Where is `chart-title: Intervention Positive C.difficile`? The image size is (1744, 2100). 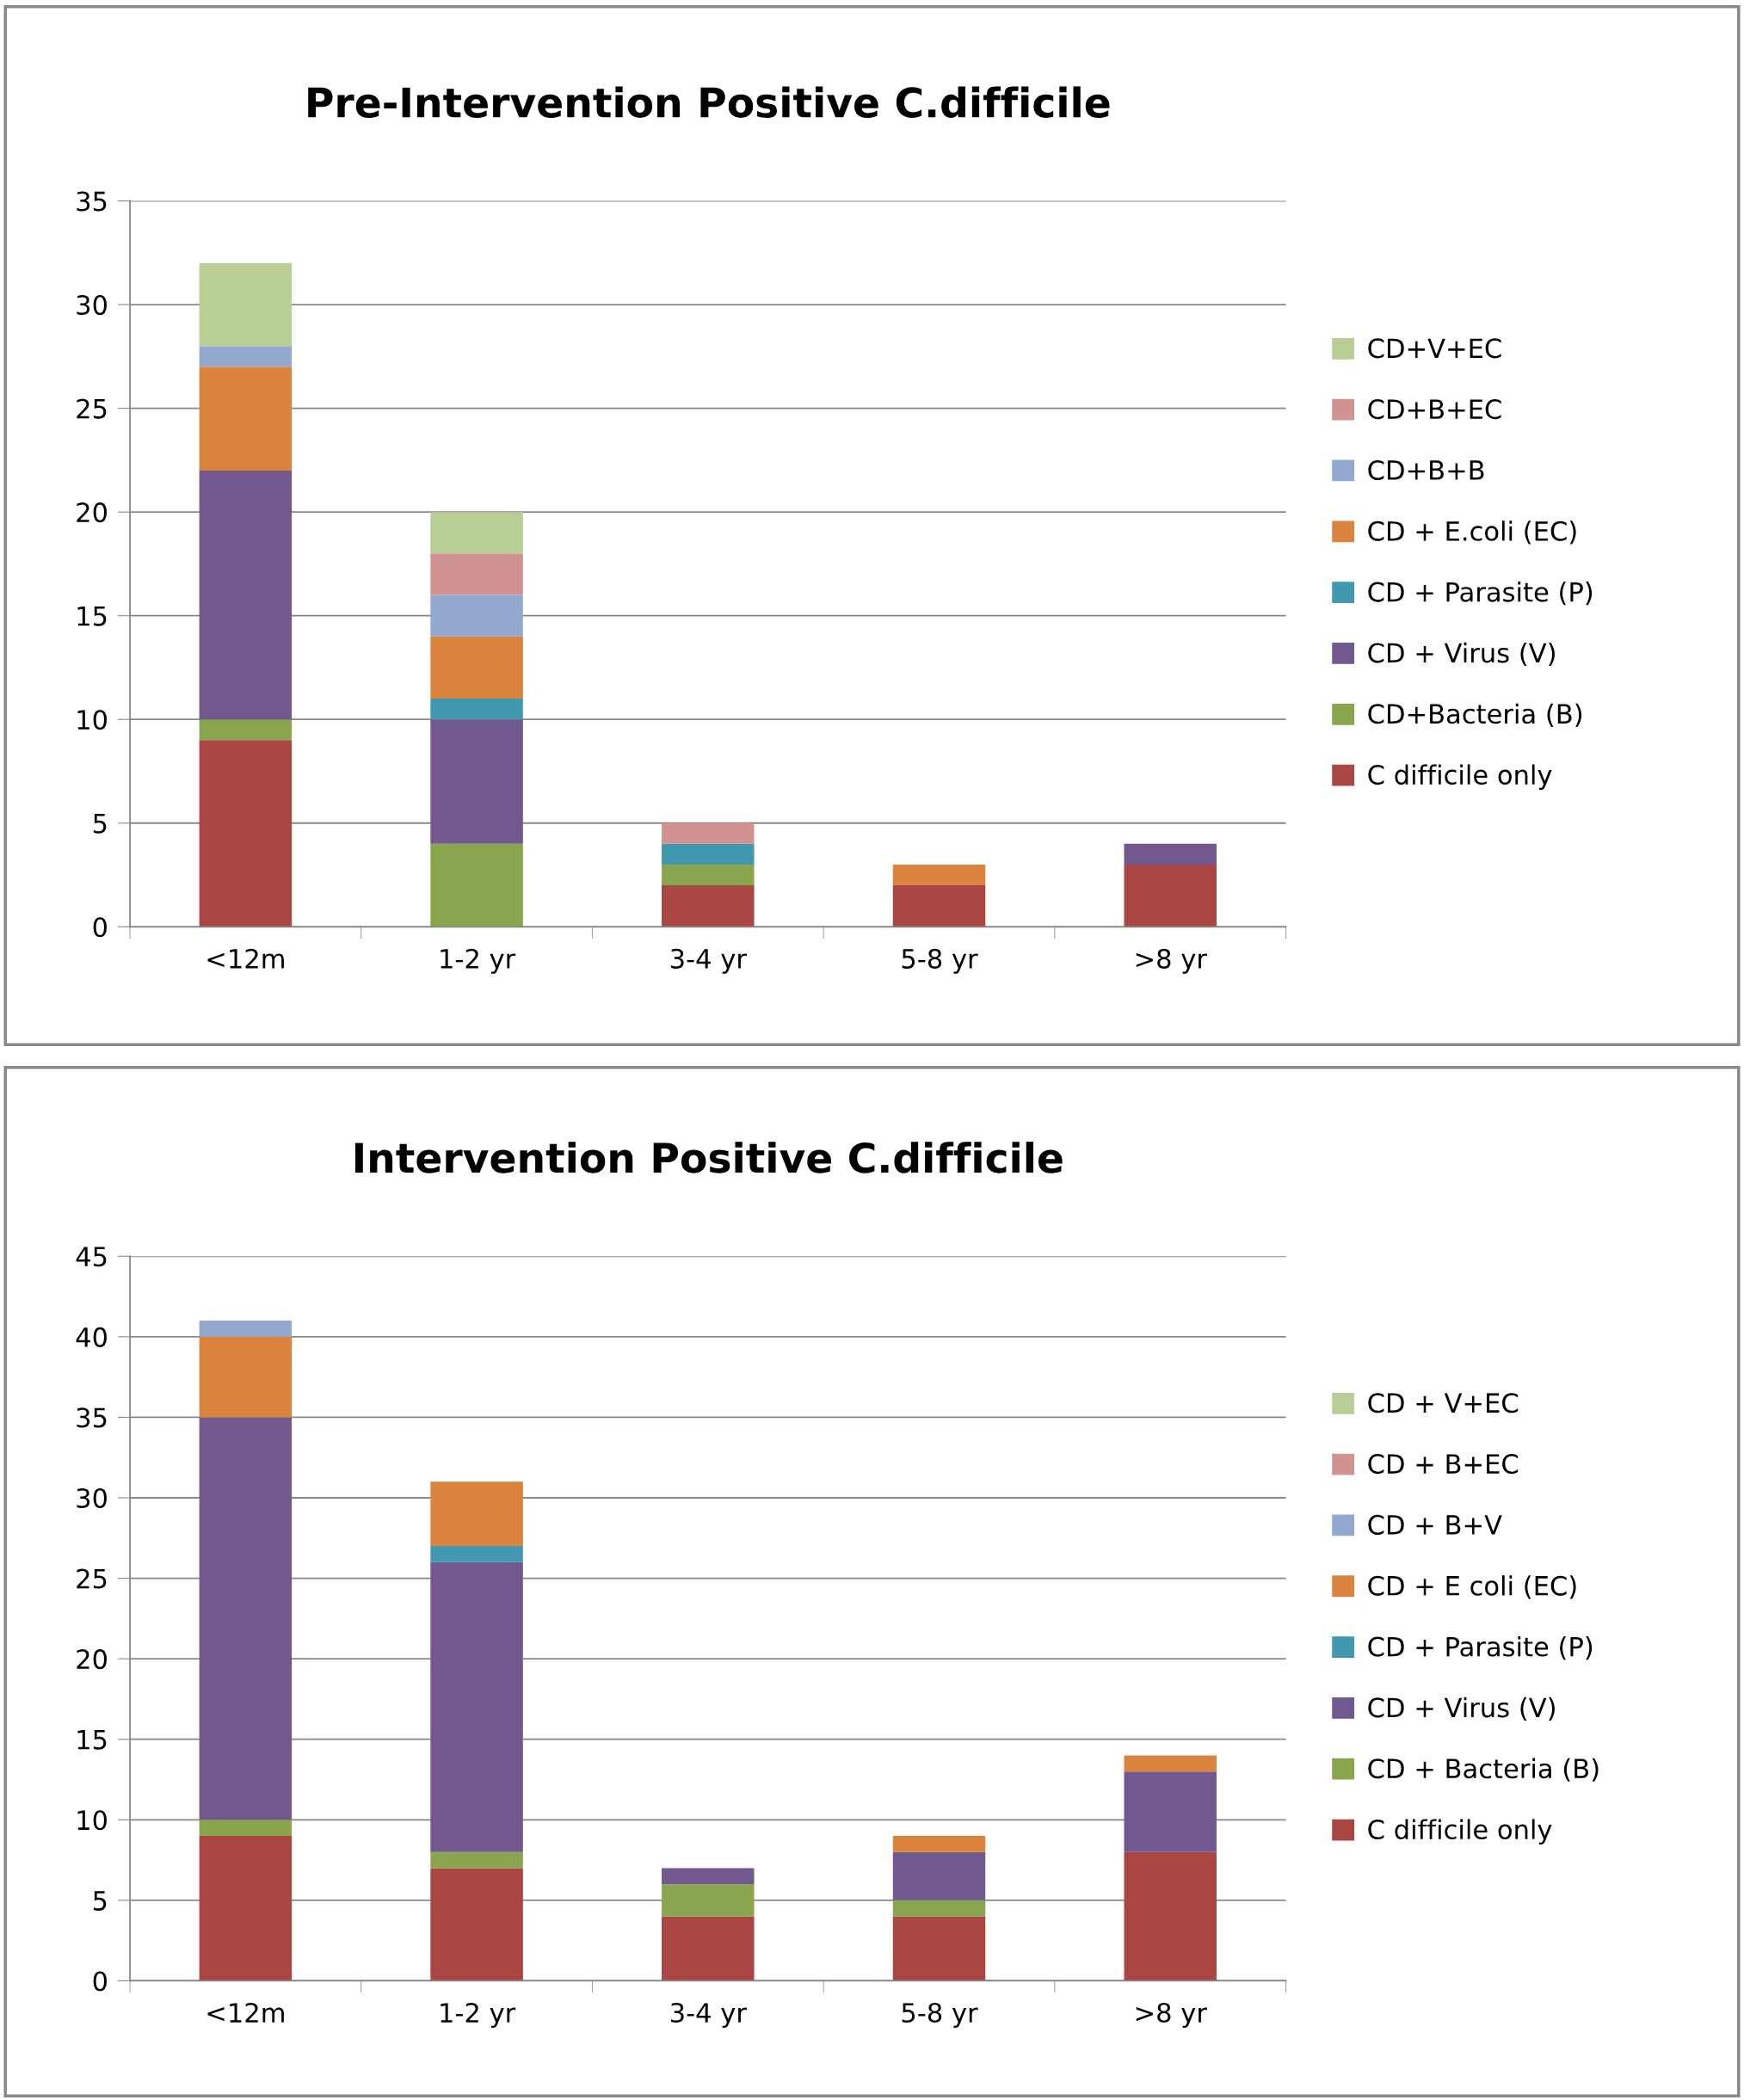 chart-title: Intervention Positive C.difficile is located at coordinates (709, 1157).